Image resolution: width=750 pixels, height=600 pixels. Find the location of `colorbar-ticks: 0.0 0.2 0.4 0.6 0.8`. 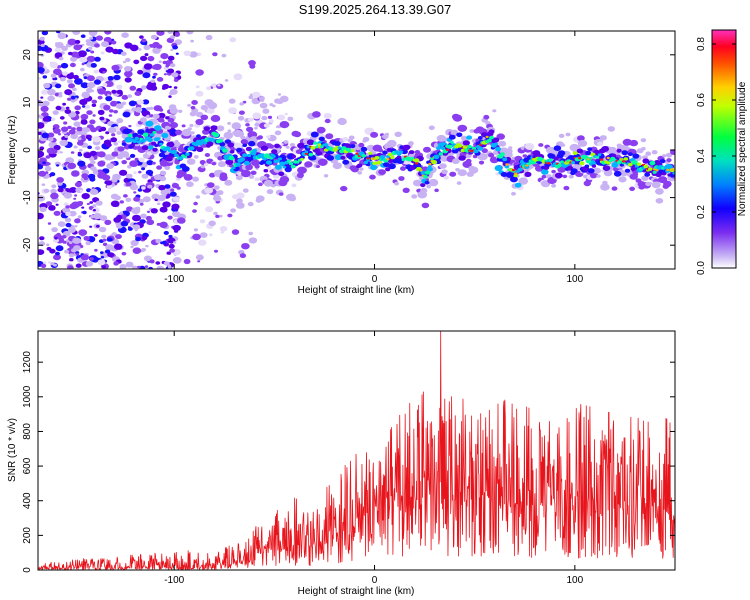

colorbar-ticks: 0.0 0.2 0.4 0.6 0.8 is located at coordinates (716, 156).